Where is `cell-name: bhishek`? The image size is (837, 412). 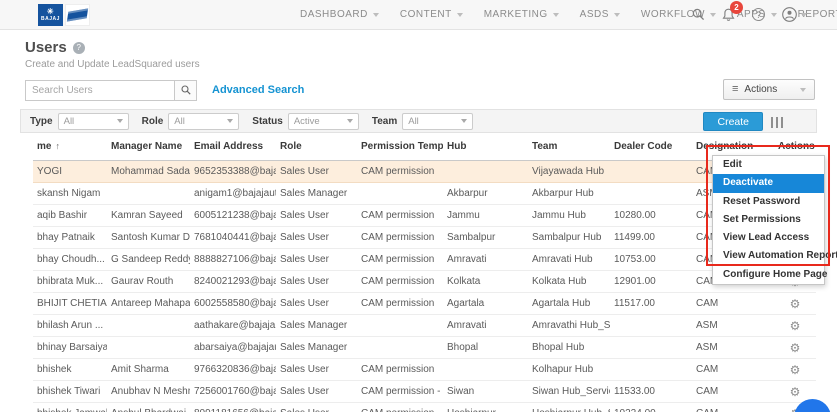
cell-name: bhishek is located at coordinates (70, 369).